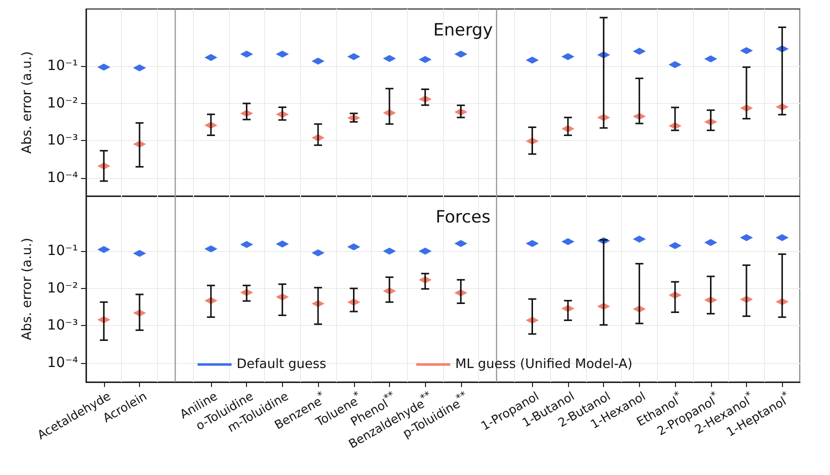  Describe the element at coordinates (281, 364) in the screenshot. I see `legend-label: Default guess` at that location.